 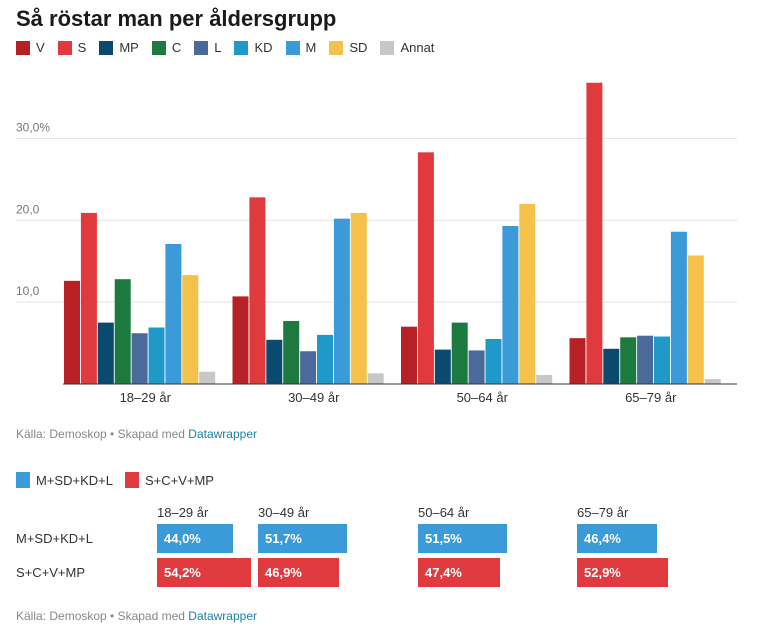 What do you see at coordinates (444, 512) in the screenshot?
I see `column-header: 50–64 år` at bounding box center [444, 512].